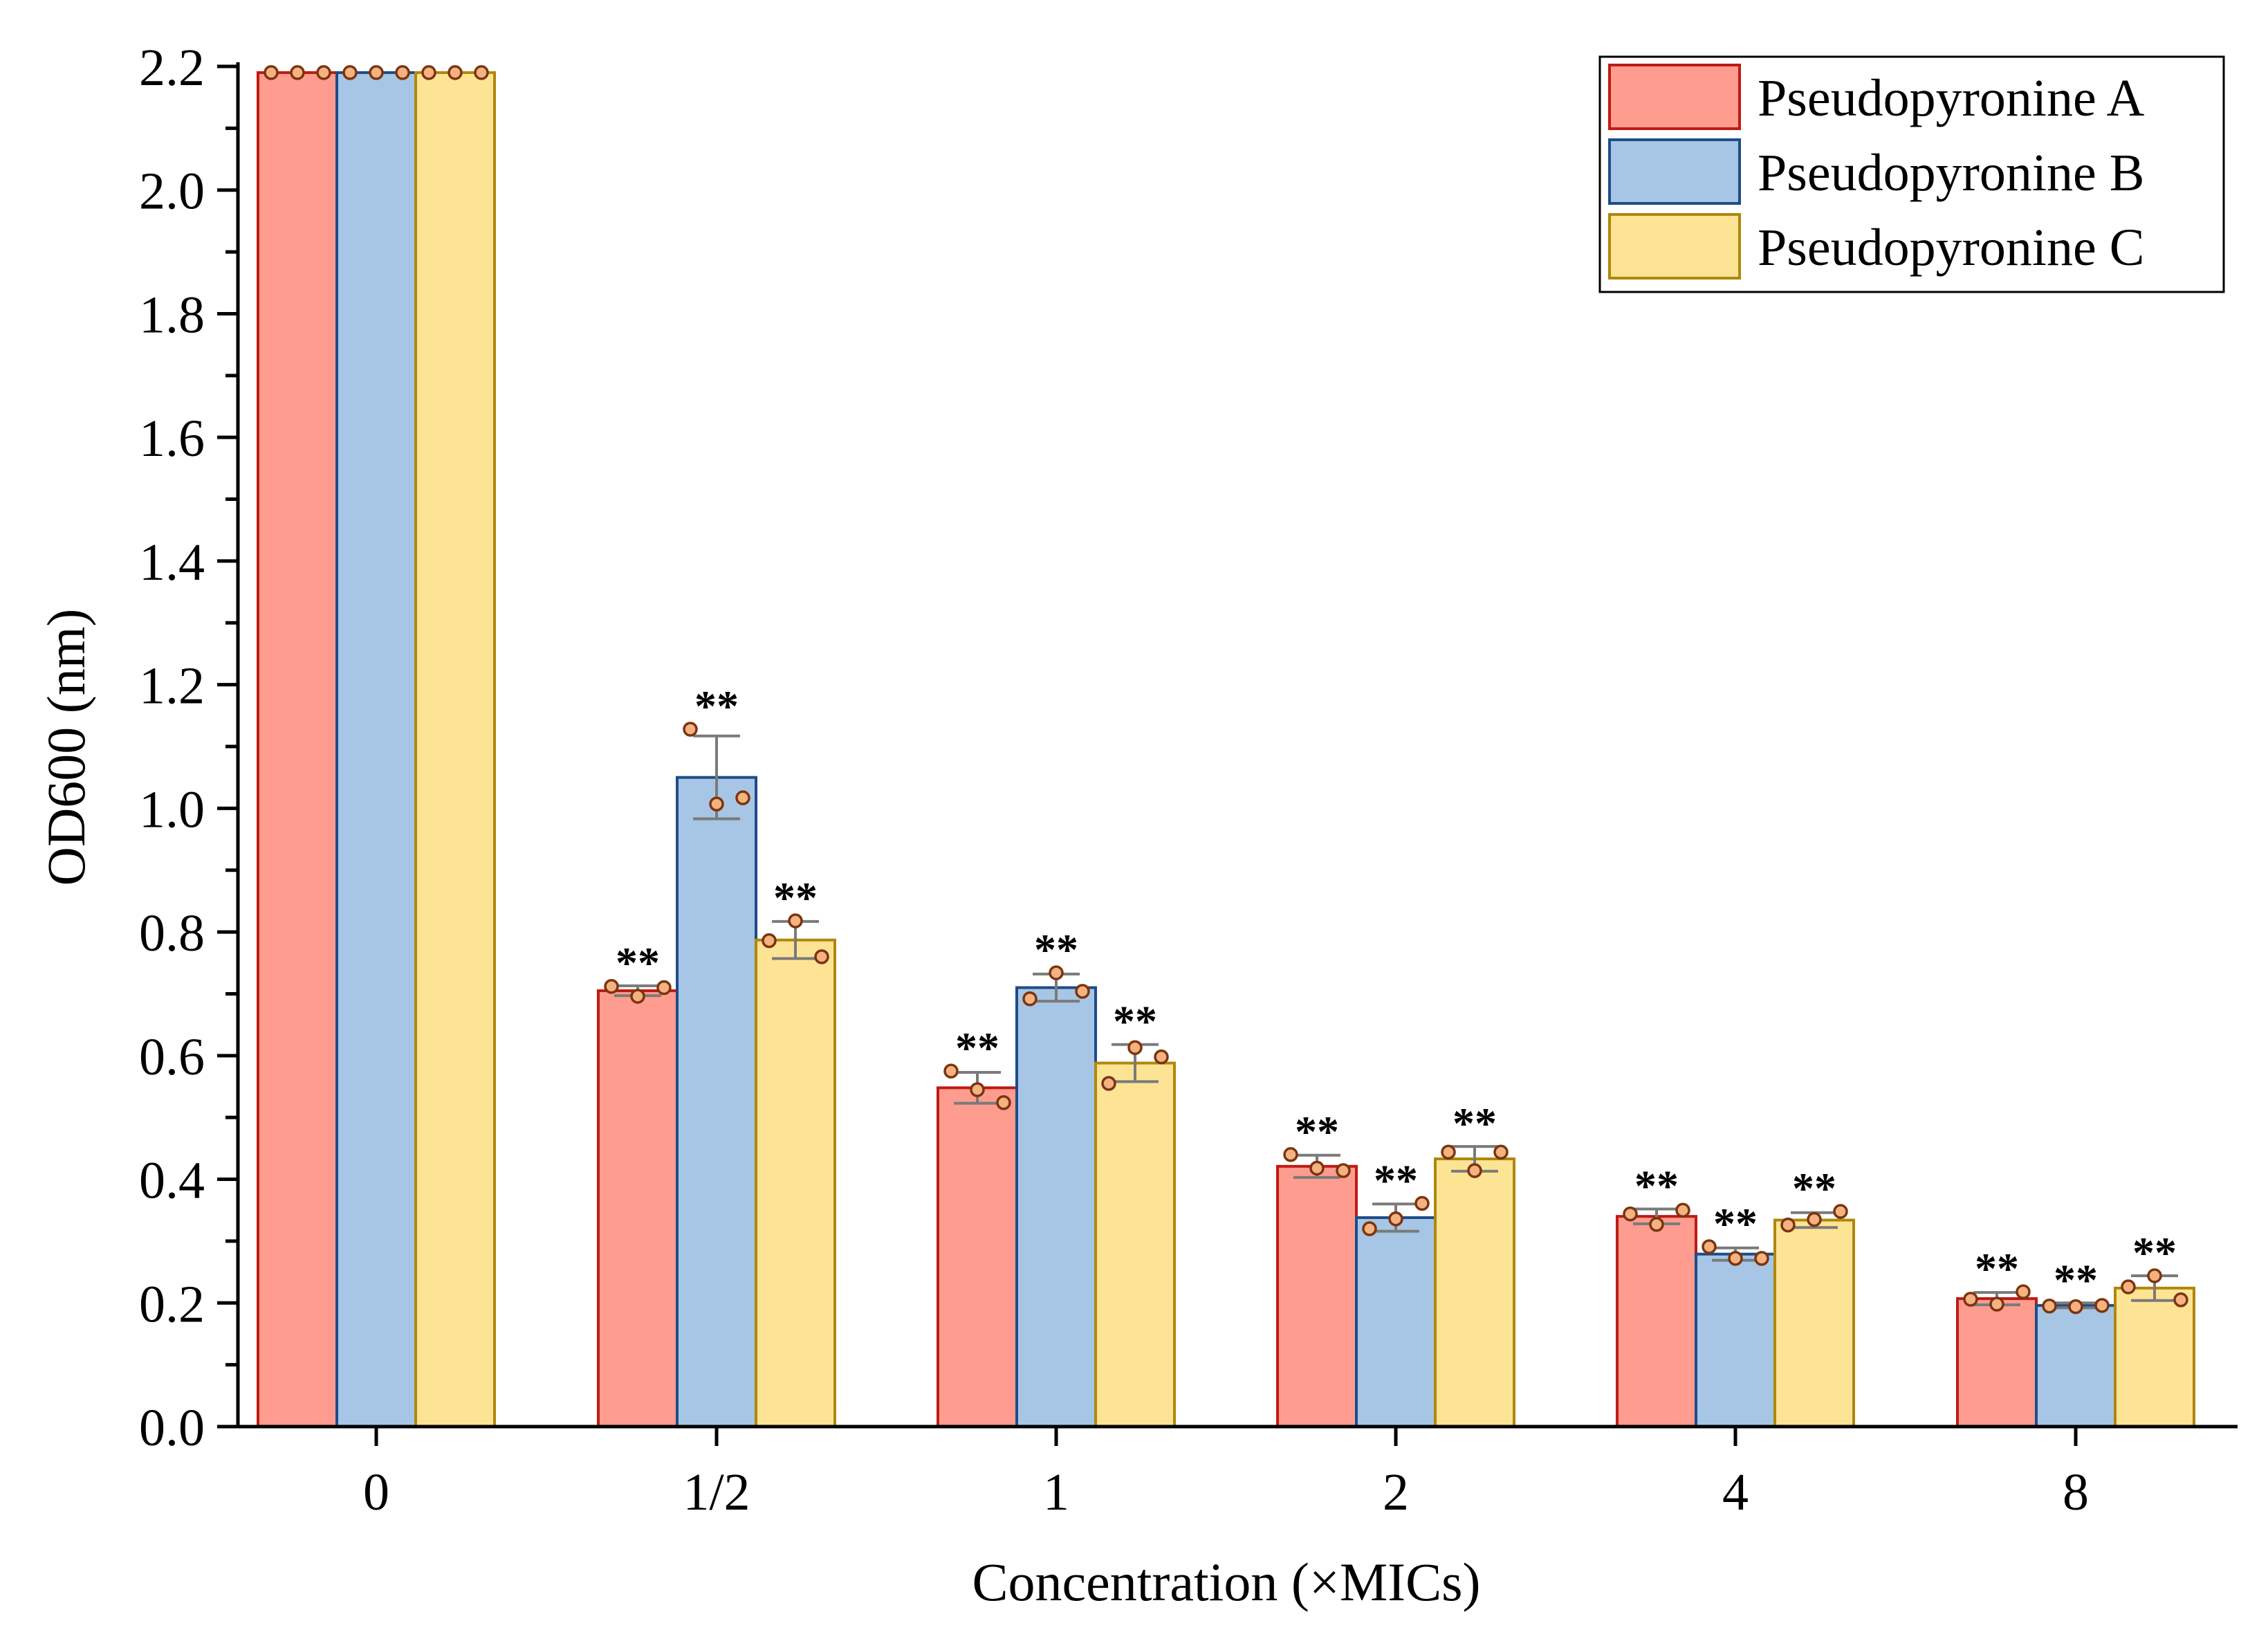 This screenshot has height=1630, width=2268. I want to click on legend-label: Pseudopyronine C, so click(1951, 248).